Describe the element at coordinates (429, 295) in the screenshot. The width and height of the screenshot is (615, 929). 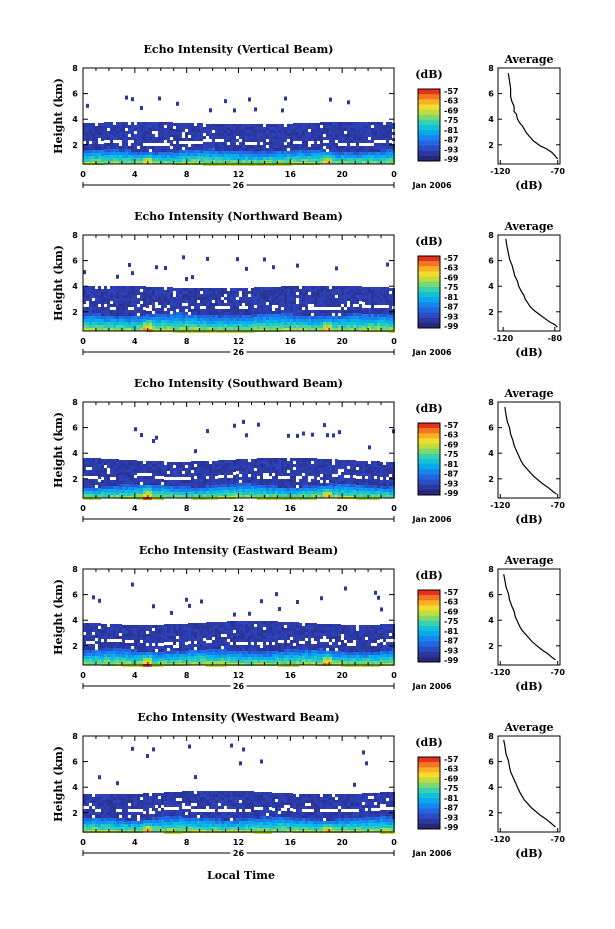
I see `colorbar-swatch` at that location.